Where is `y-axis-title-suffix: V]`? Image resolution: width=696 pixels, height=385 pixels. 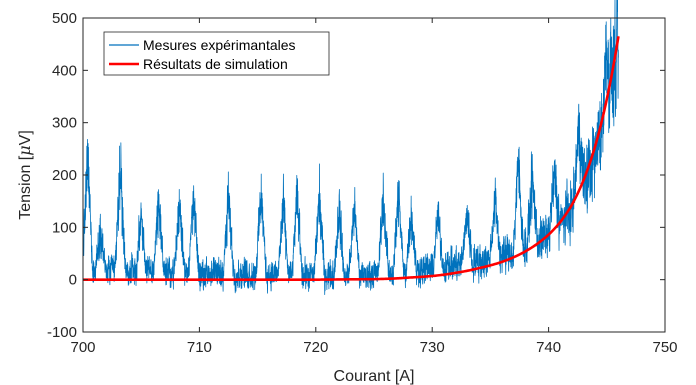 y-axis-title-suffix: V] is located at coordinates (25, 137).